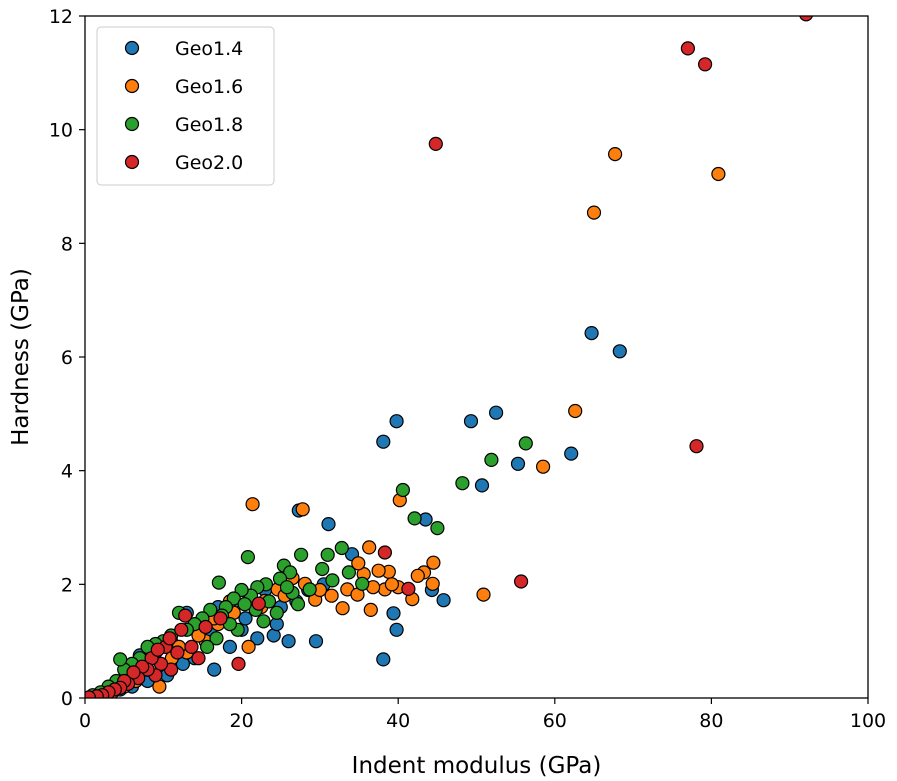  I want to click on x-tick-label: 40, so click(398, 721).